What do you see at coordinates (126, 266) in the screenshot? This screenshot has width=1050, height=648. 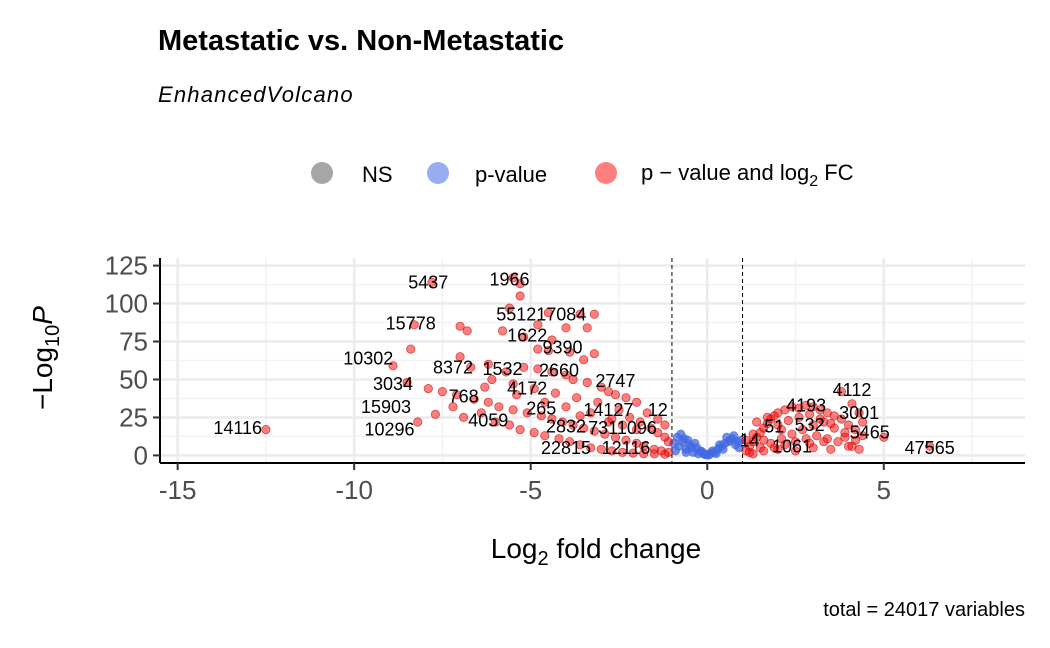 I see `y-tick-label: 125` at bounding box center [126, 266].